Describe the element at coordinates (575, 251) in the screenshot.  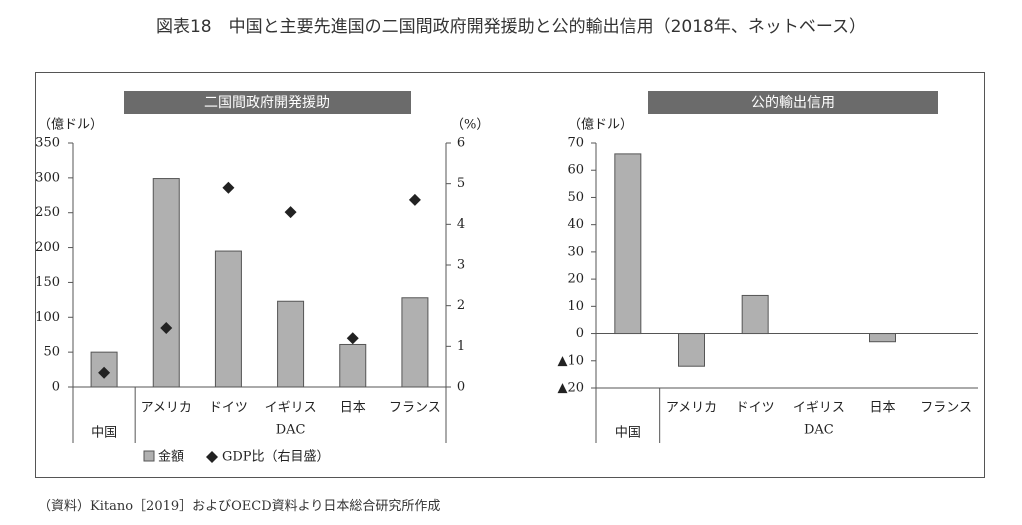
I see `chart2-y-tick-label: 30` at that location.